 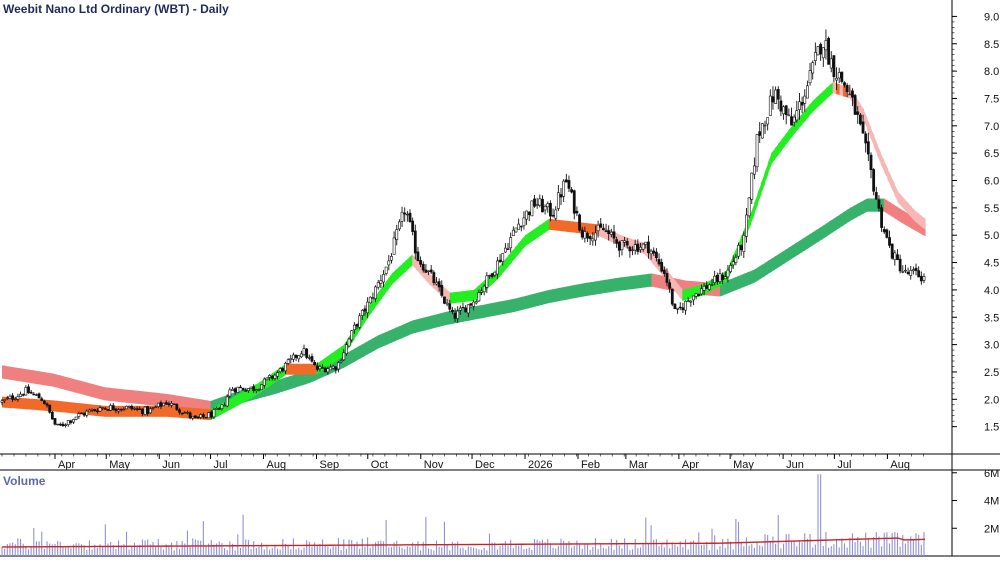 What do you see at coordinates (991, 99) in the screenshot?
I see `y-tick-label: 7.5` at bounding box center [991, 99].